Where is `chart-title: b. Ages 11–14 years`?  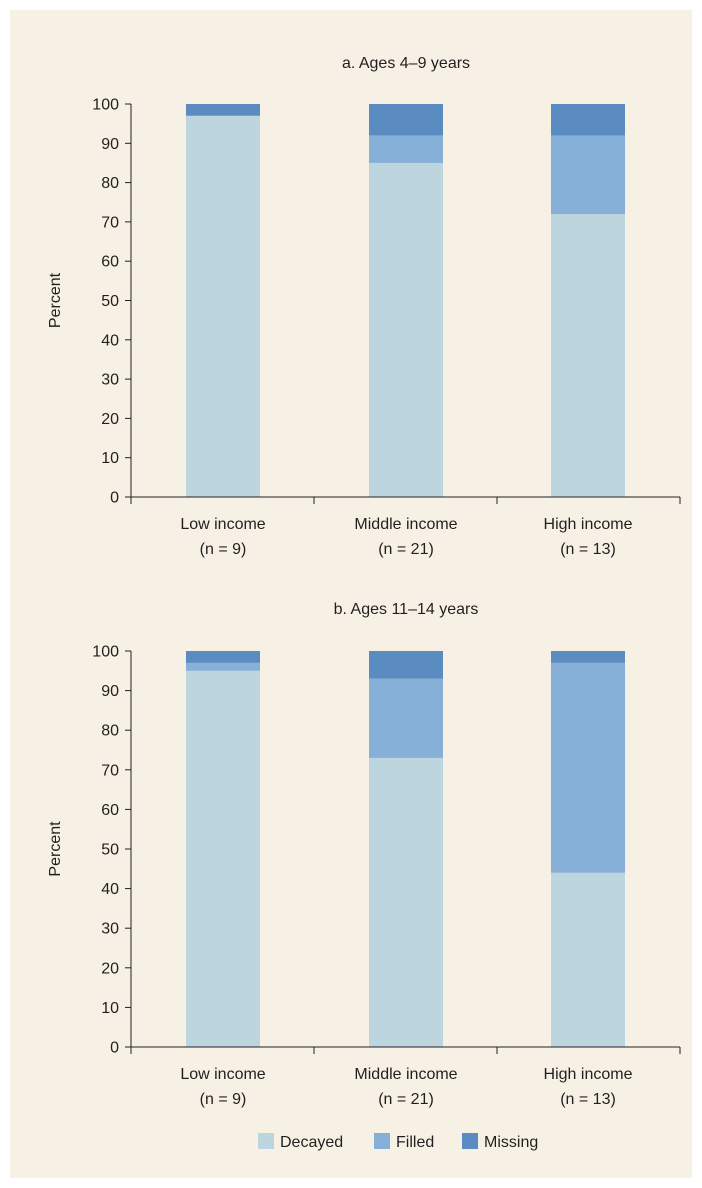
chart-title: b. Ages 11–14 years is located at coordinates (406, 609).